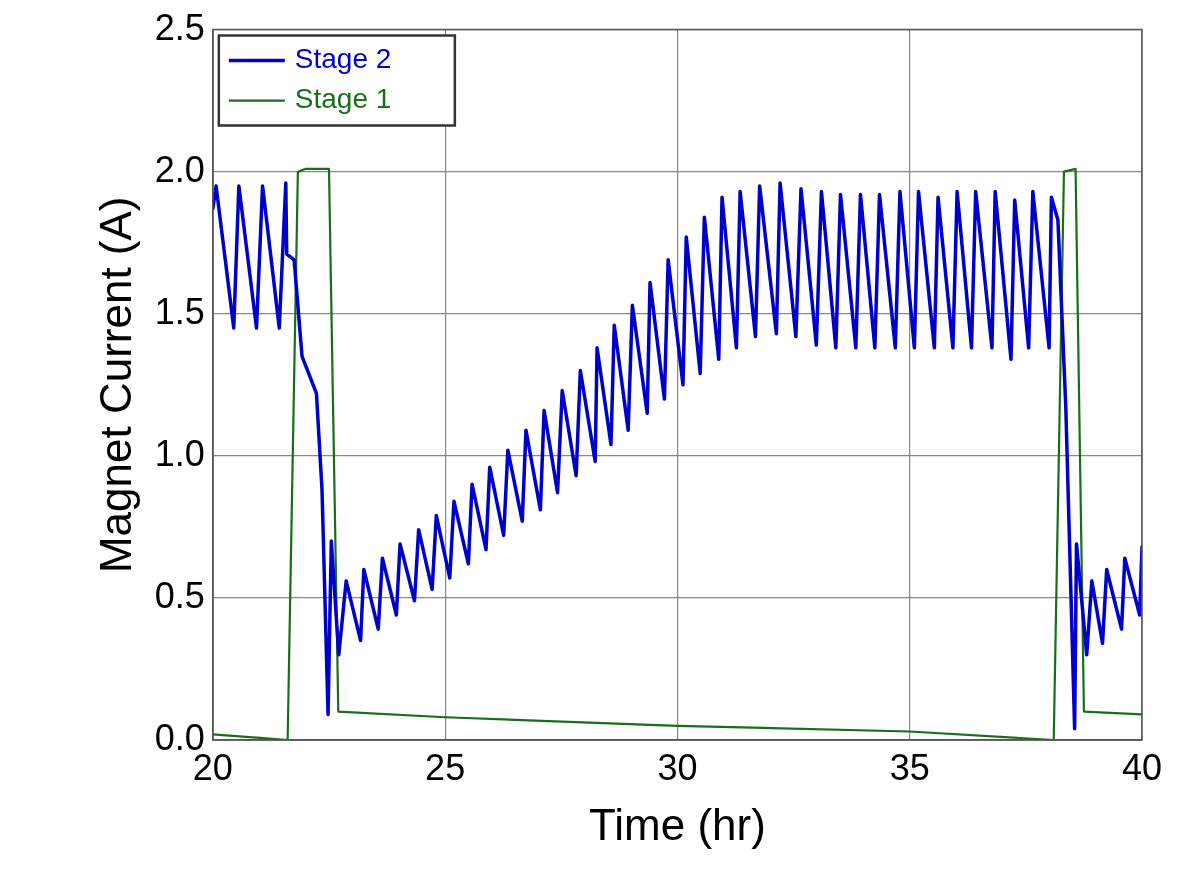  What do you see at coordinates (179, 453) in the screenshot?
I see `y-tick-label: 1.0` at bounding box center [179, 453].